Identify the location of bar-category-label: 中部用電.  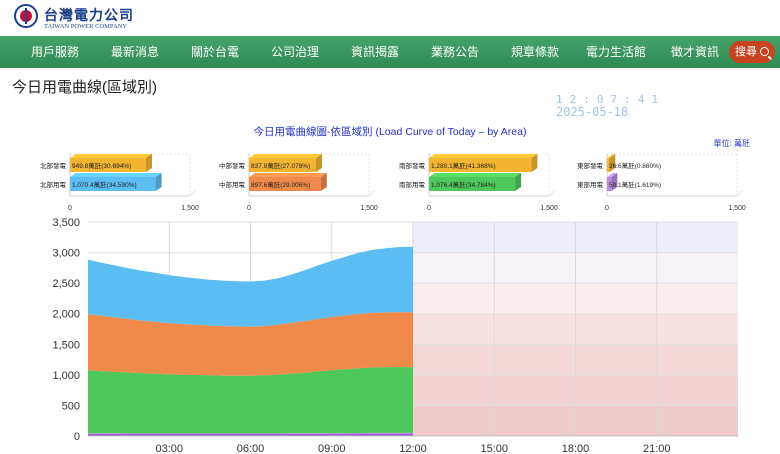
(232, 184).